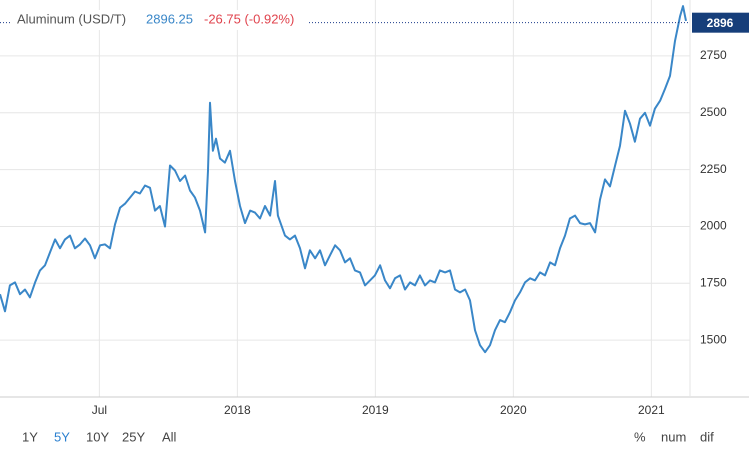 The image size is (749, 451). Describe the element at coordinates (713, 226) in the screenshot. I see `y-tick-label: 2000` at that location.